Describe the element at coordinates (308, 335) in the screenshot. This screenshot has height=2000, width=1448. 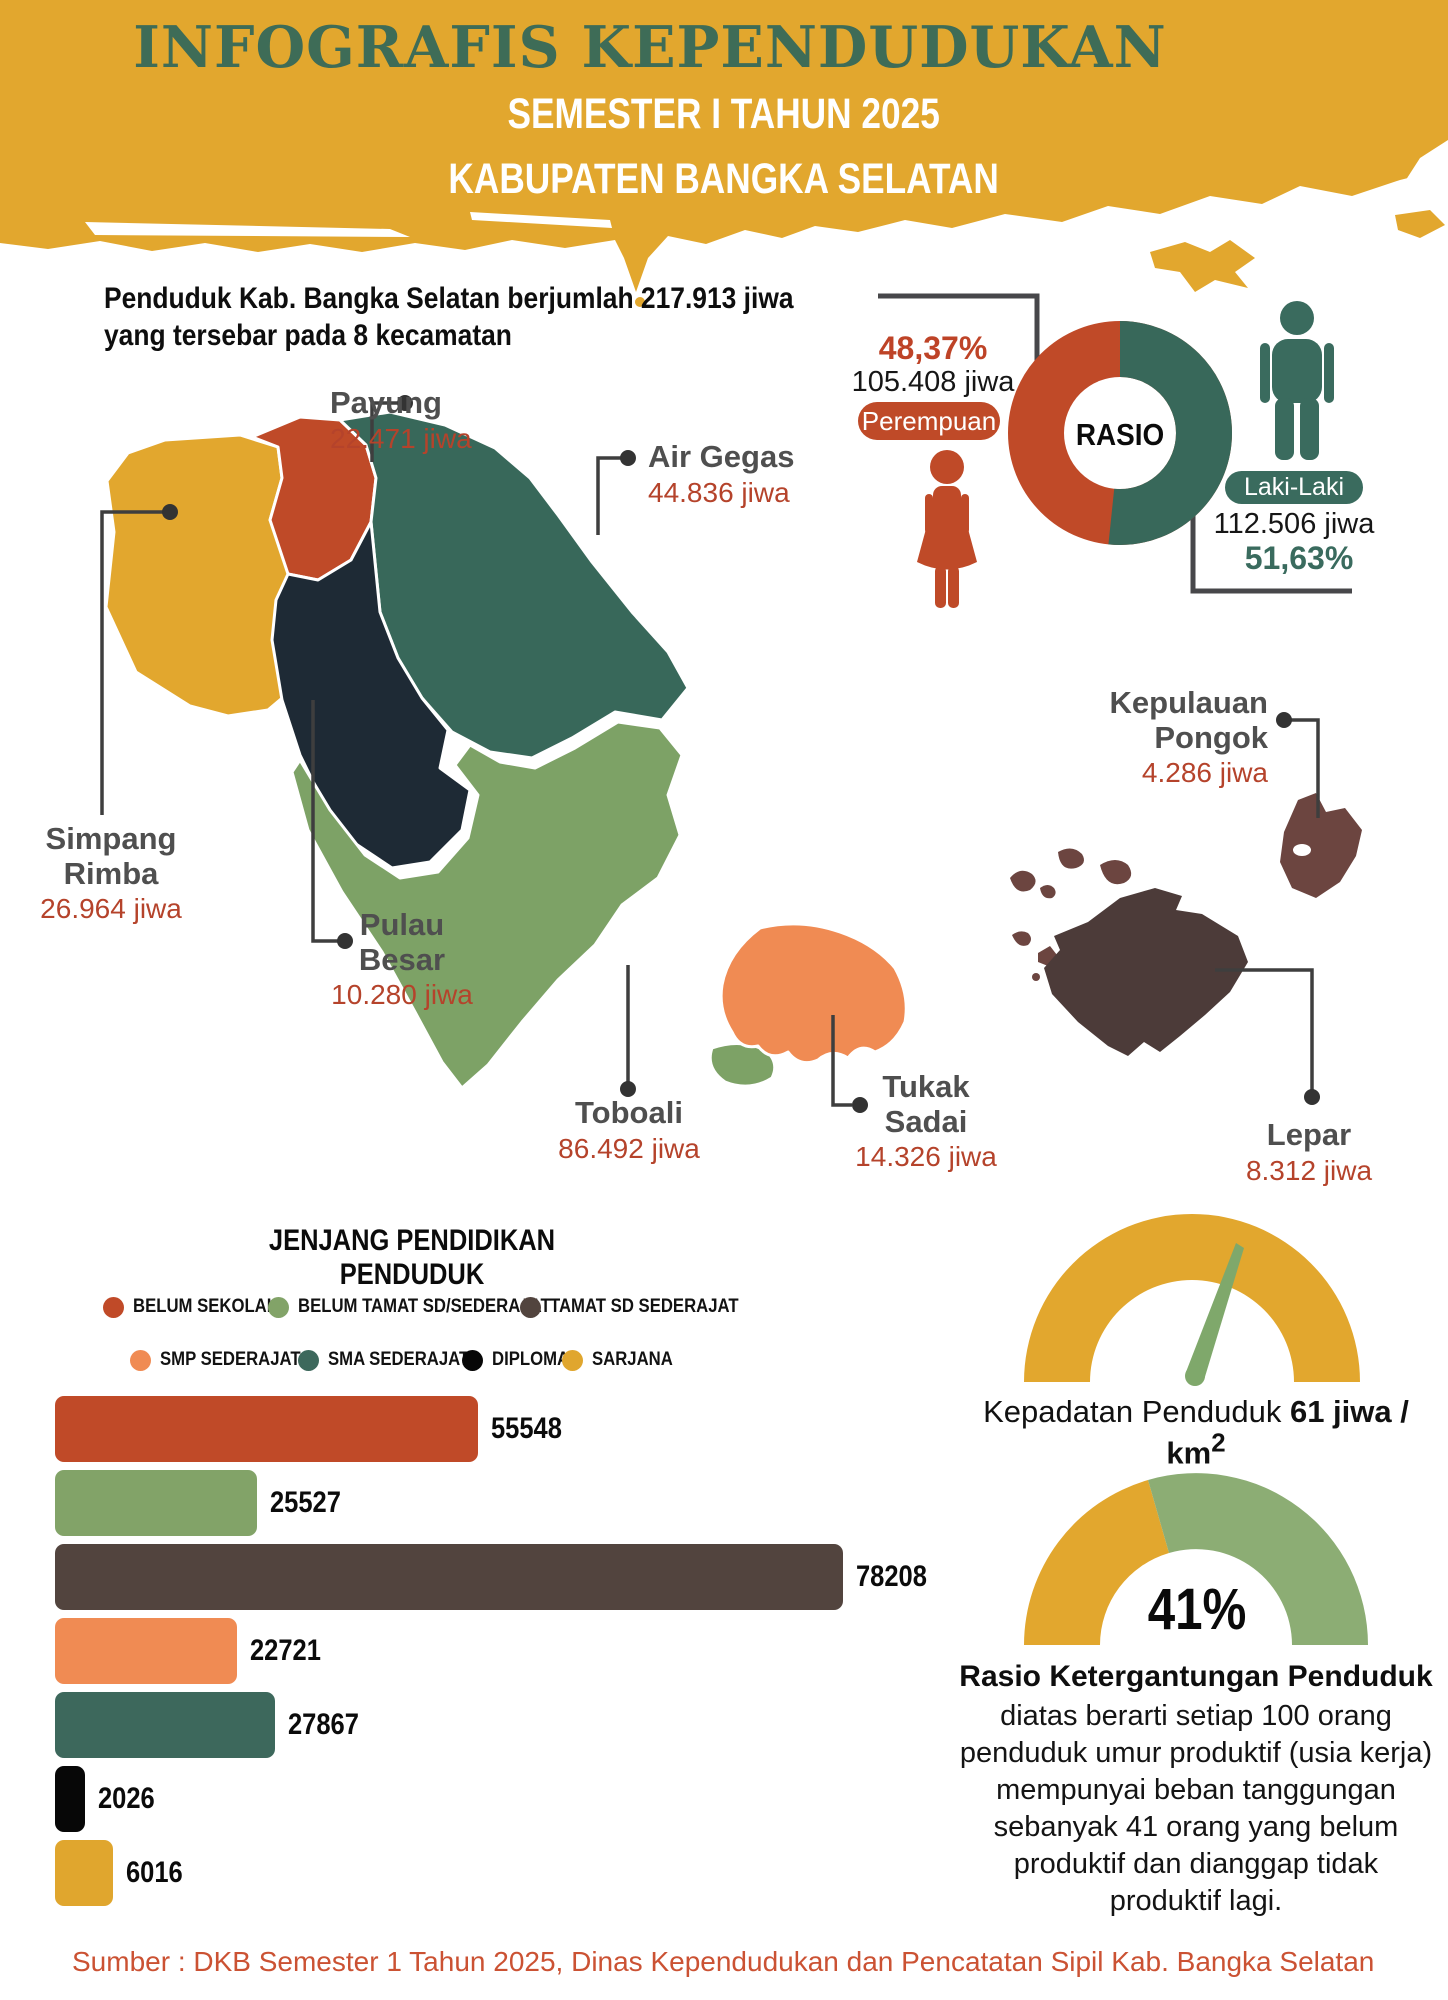
I see `intro-line2: yang tersebar pada 8 kecamatan` at that location.